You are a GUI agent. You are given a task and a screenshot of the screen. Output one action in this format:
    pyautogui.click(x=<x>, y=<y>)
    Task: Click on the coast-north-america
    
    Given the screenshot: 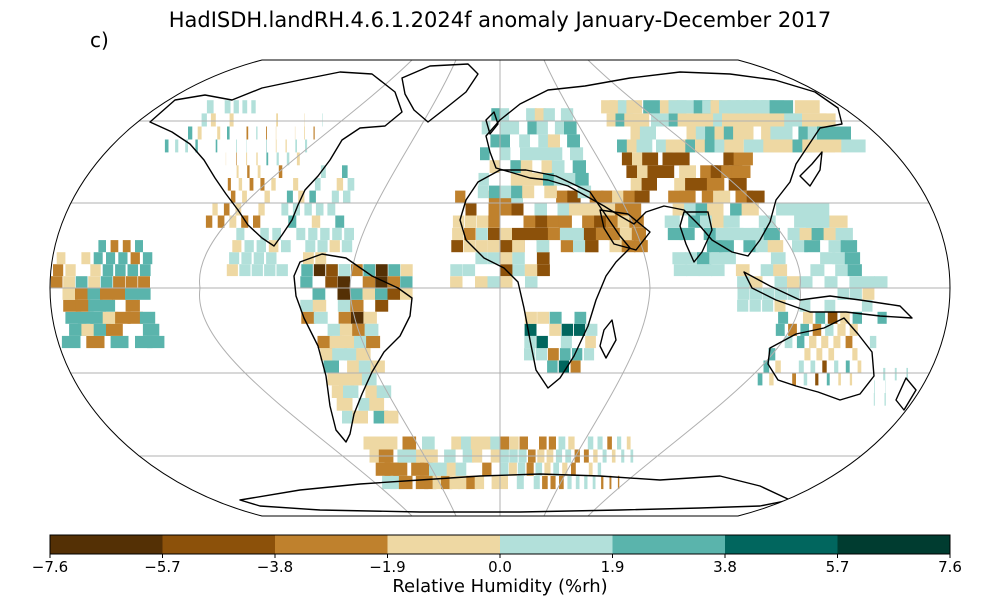 What is the action you would take?
    pyautogui.click(x=276, y=159)
    